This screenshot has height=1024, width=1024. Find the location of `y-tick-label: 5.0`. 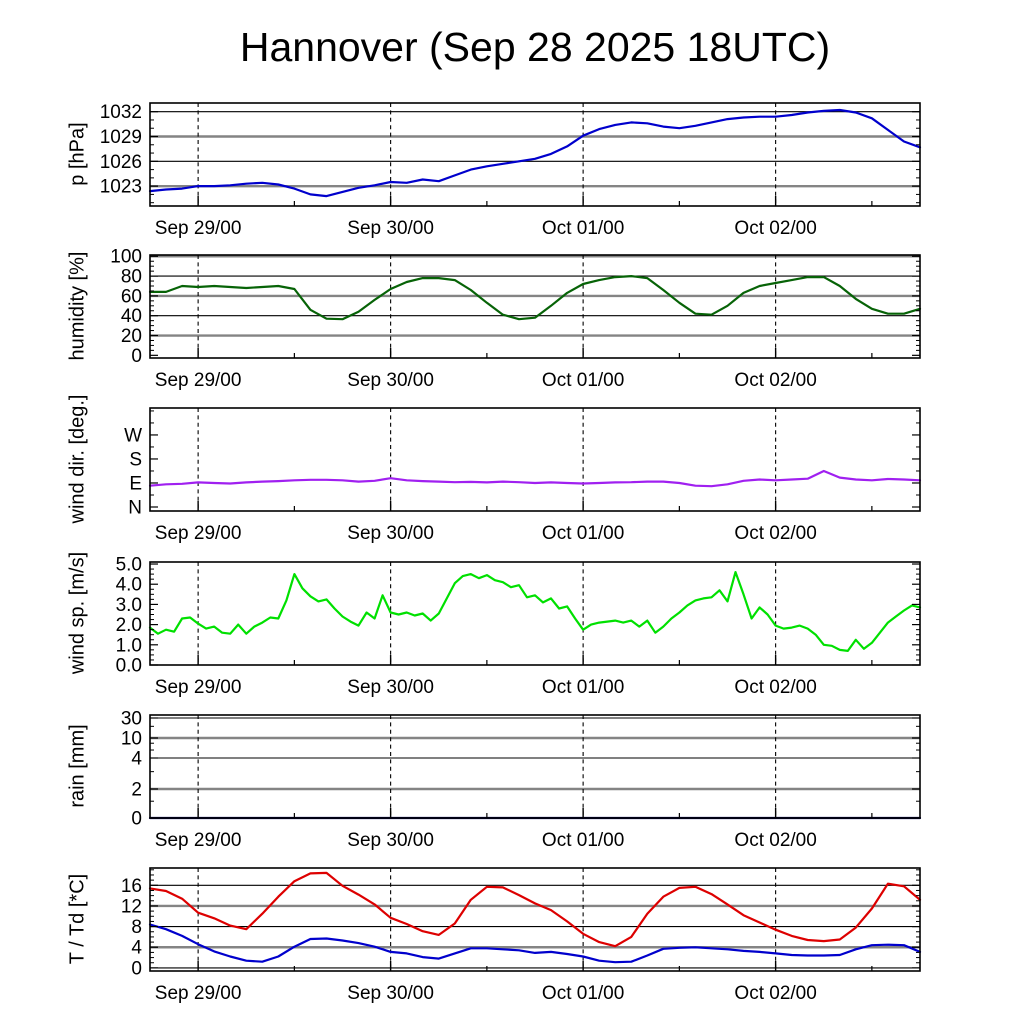

y-tick-label: 5.0 is located at coordinates (129, 564).